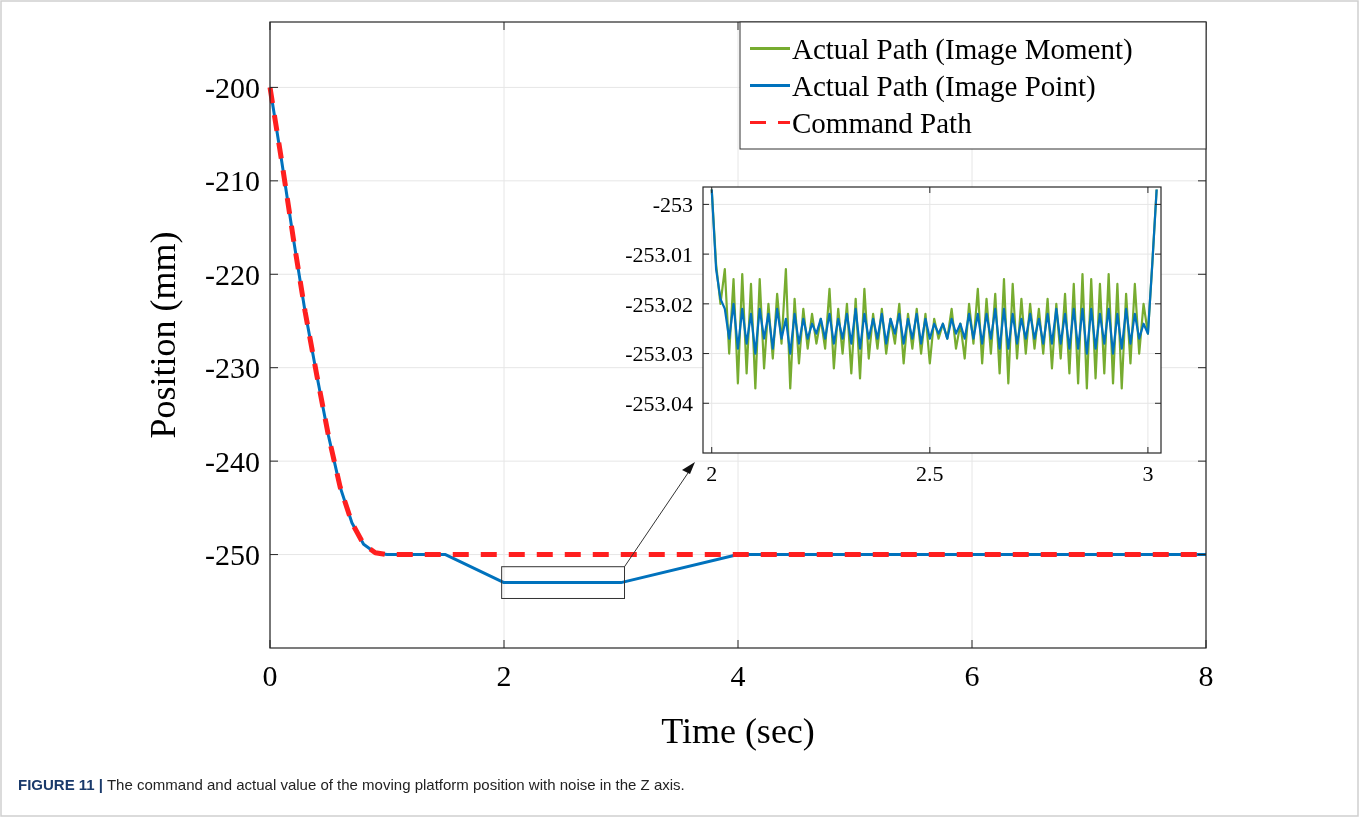 Image resolution: width=1359 pixels, height=827 pixels. Describe the element at coordinates (672, 205) in the screenshot. I see `y-tick-label: -253` at that location.